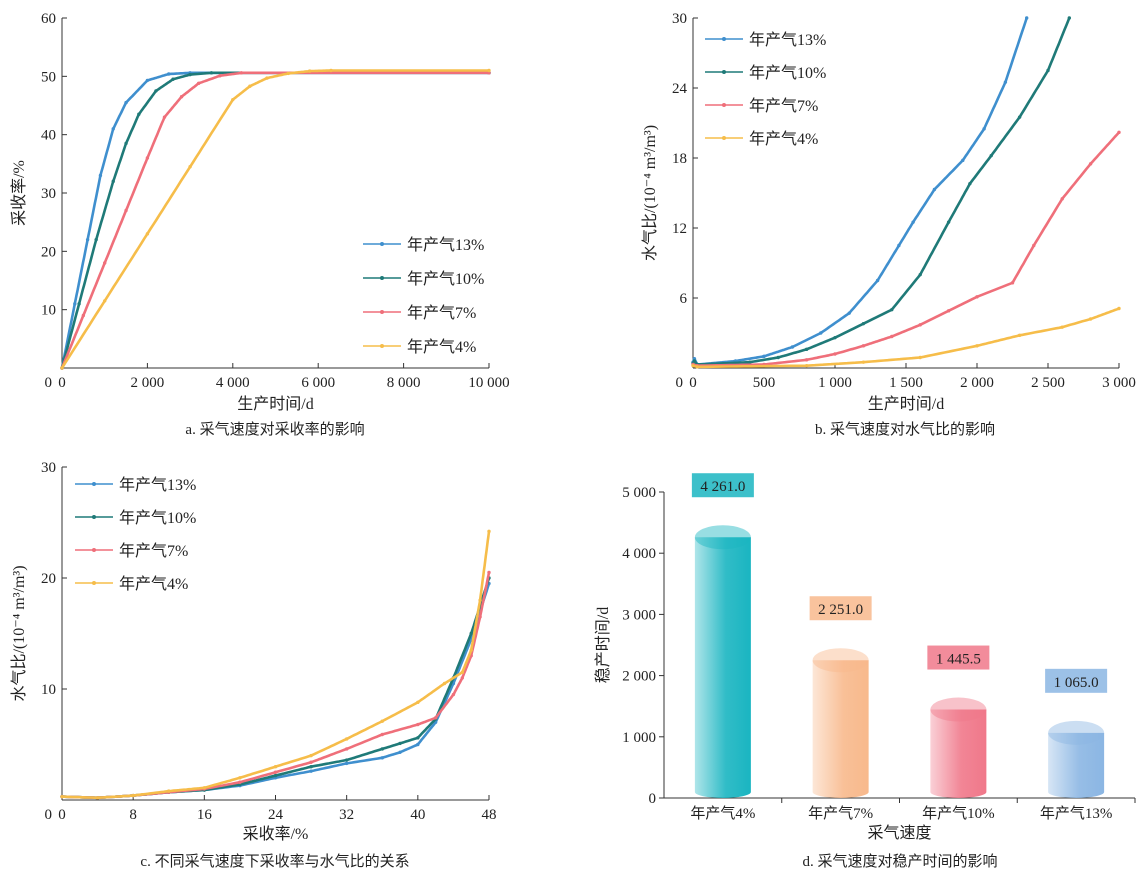 The width and height of the screenshot is (1143, 873). I want to click on y-tick-label: 6, so click(684, 299).